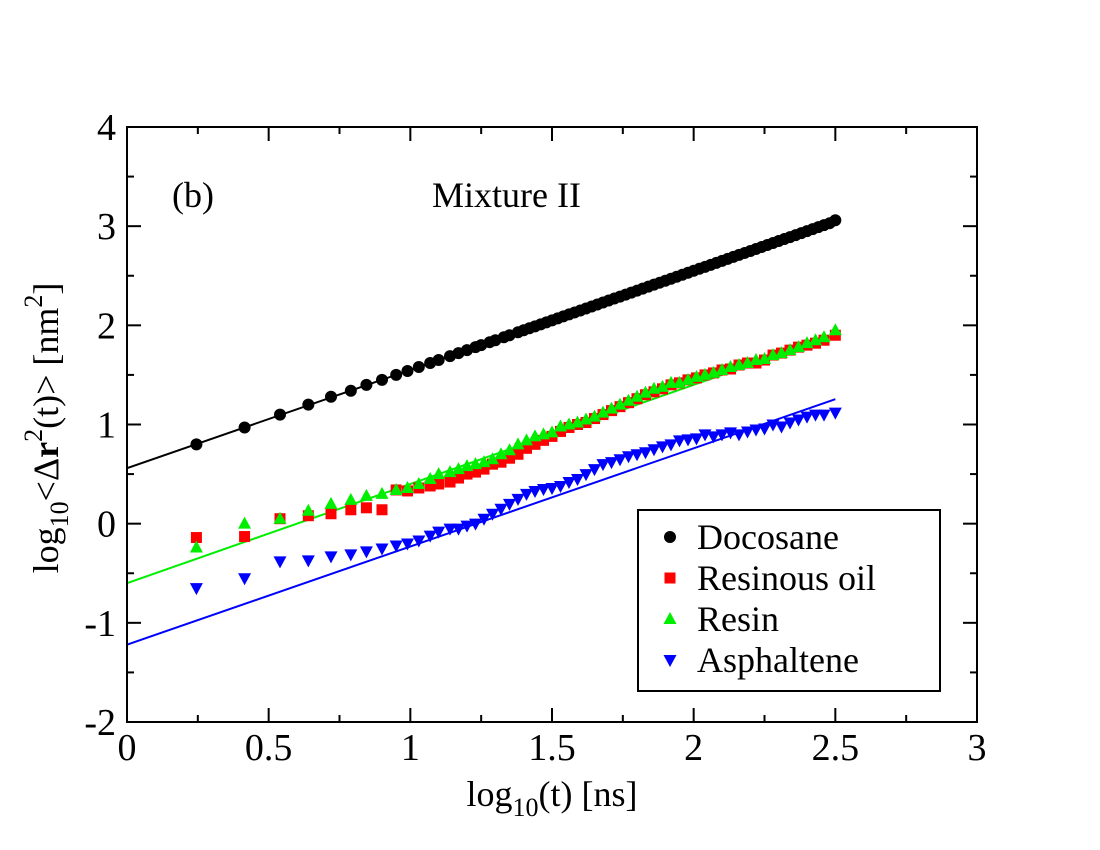 This screenshot has height=850, width=1100. I want to click on y-axis-label-r: r, so click(46, 450).